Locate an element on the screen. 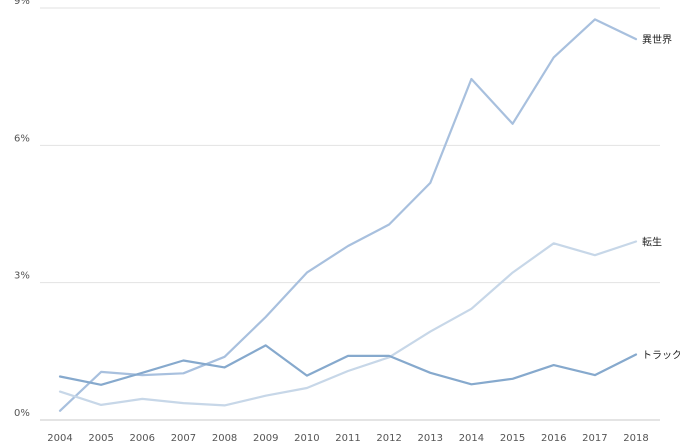  x-tick-label: 2017 is located at coordinates (594, 438).